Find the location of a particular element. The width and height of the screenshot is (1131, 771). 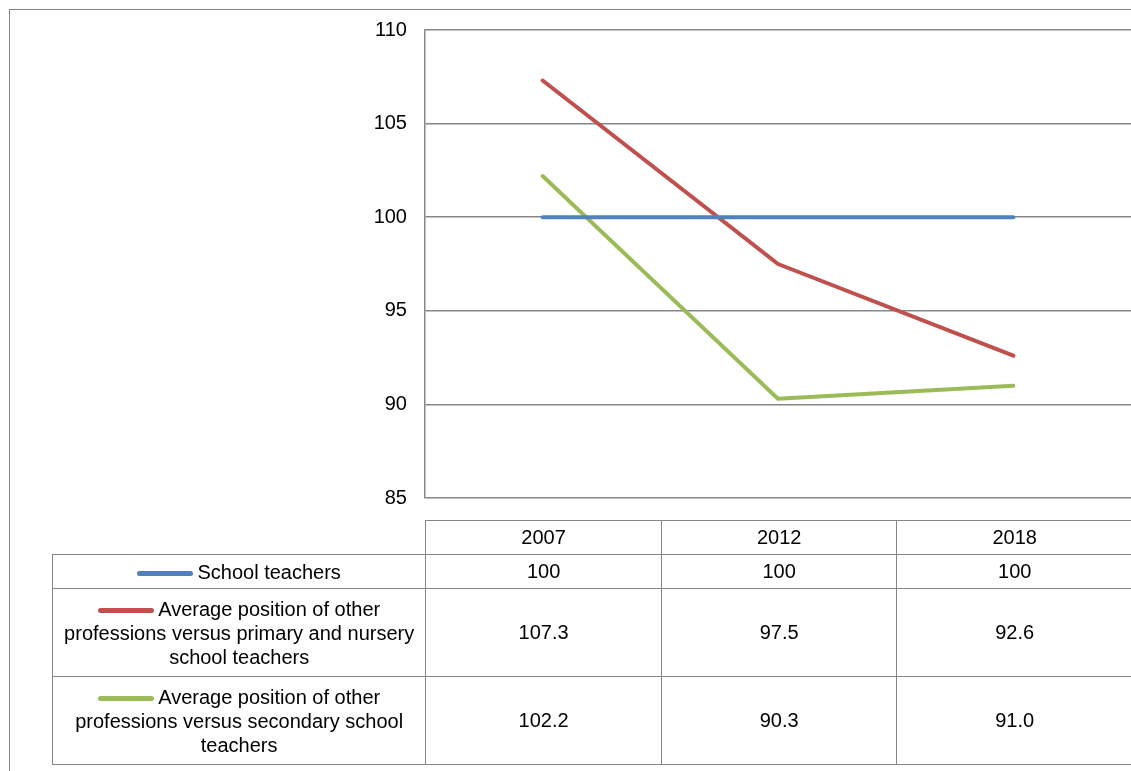

x-tick-label: 2007 is located at coordinates (543, 537).